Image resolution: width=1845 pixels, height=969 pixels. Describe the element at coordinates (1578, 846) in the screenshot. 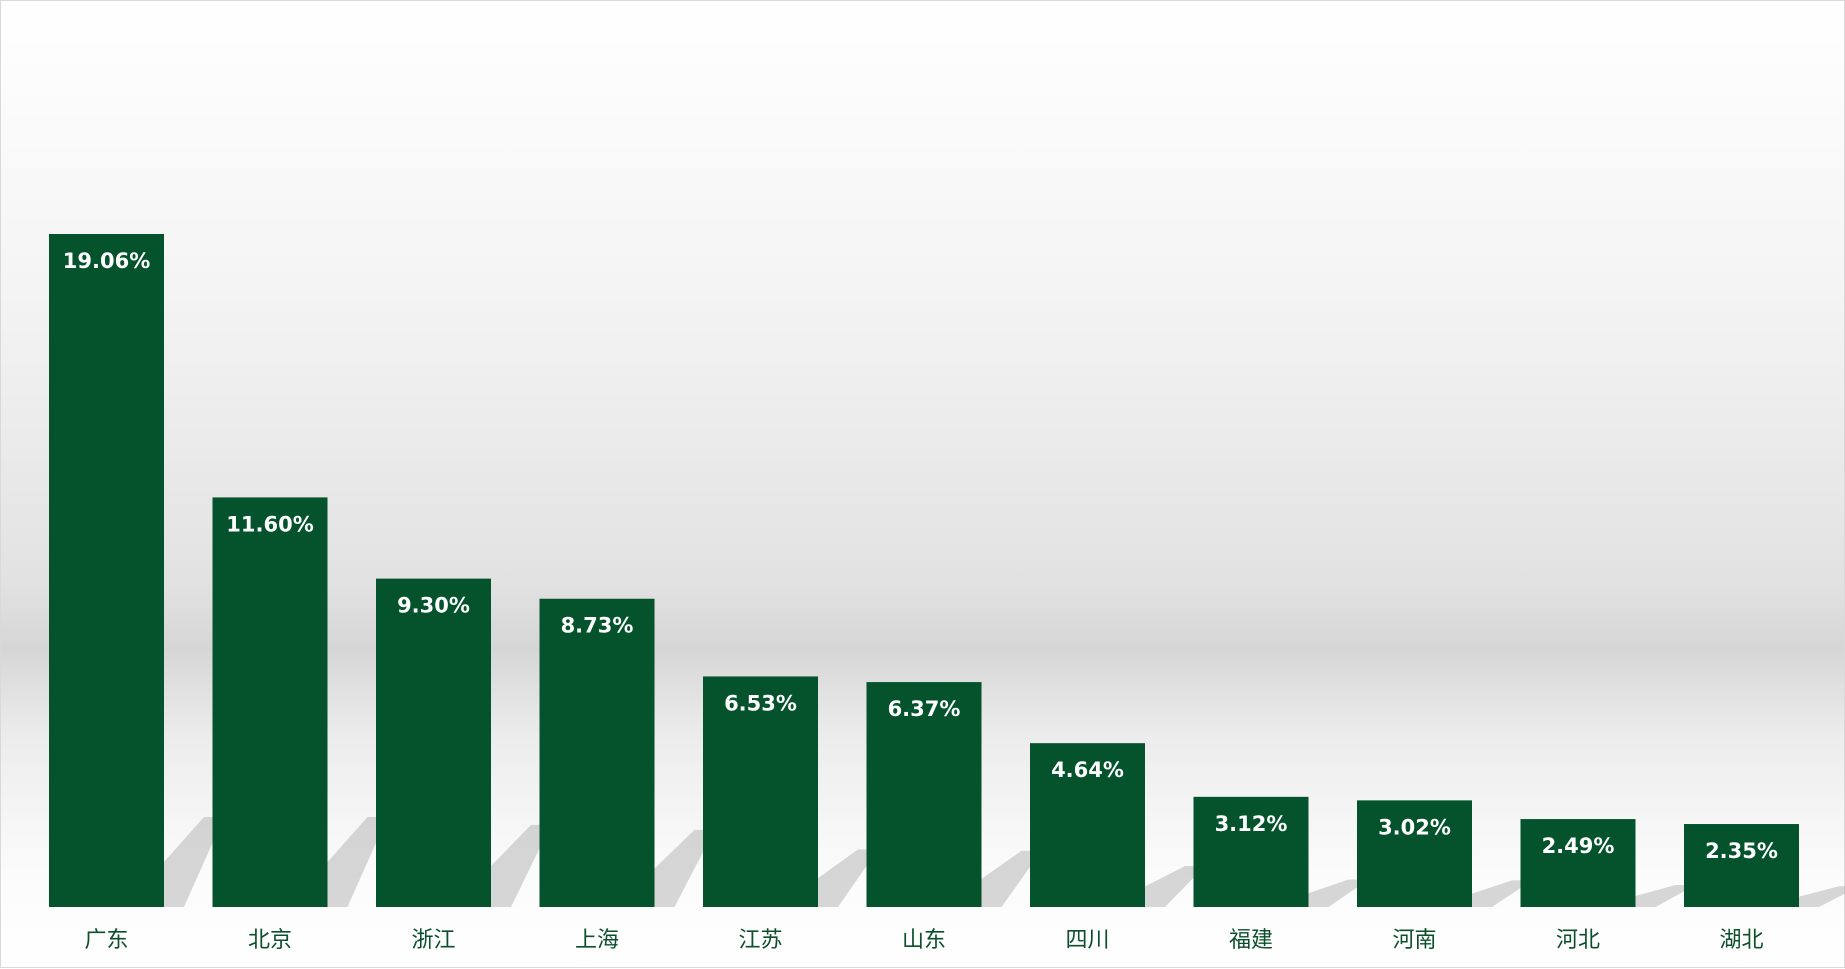

I see `data-label: 2.49%` at that location.